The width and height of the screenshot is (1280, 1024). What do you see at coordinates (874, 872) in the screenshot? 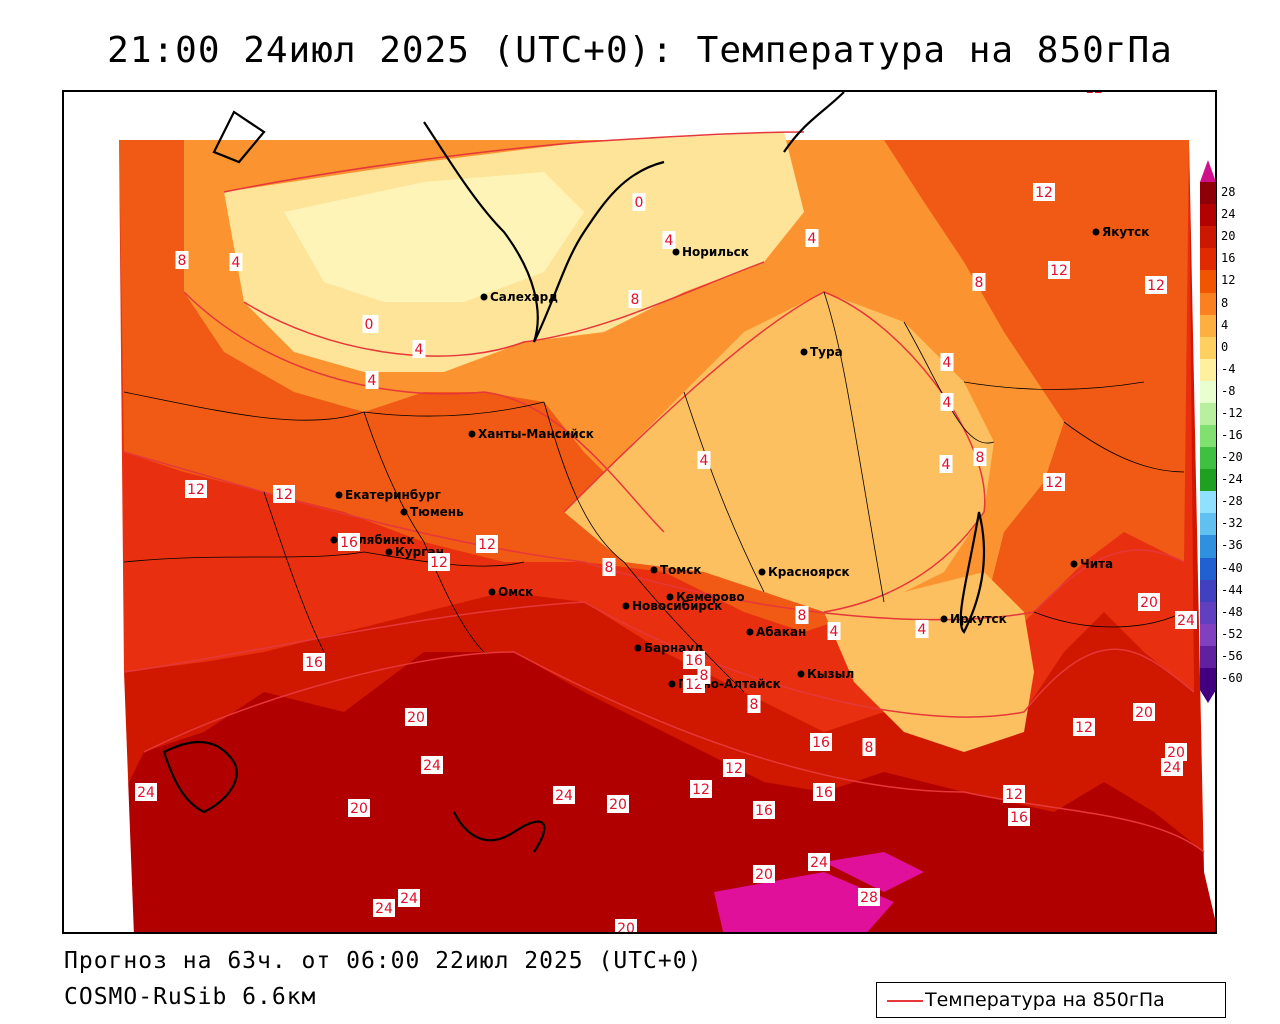
I see `temp-zone-28b` at bounding box center [874, 872].